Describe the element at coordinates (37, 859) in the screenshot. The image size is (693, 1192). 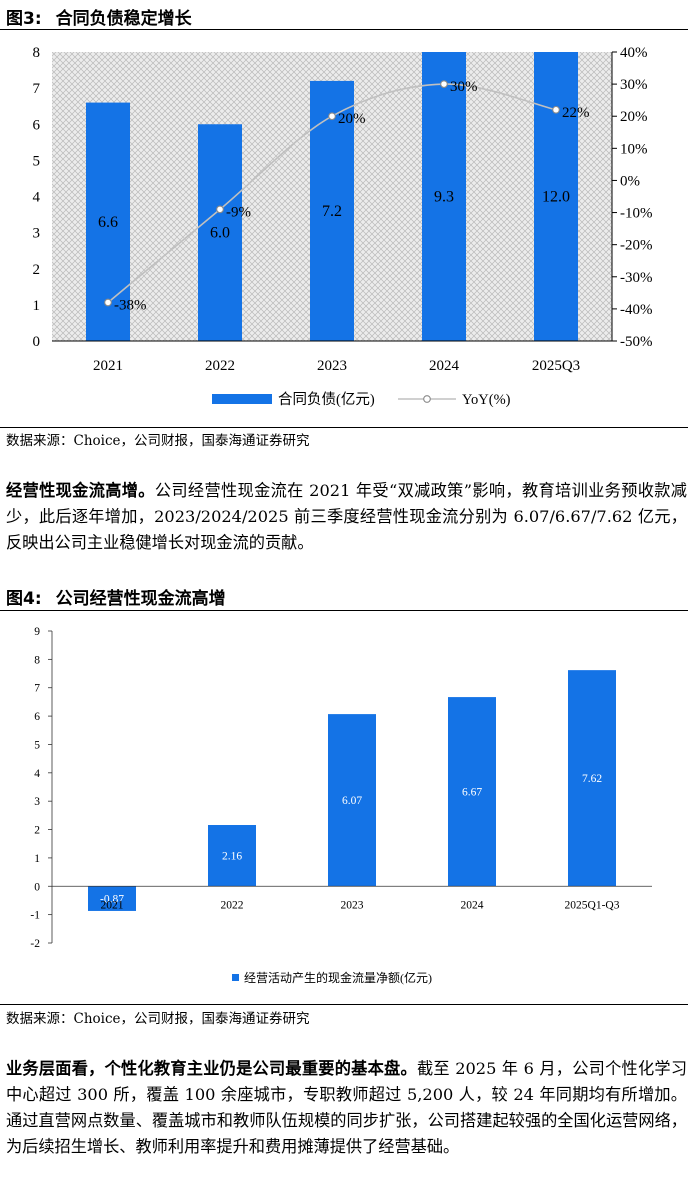
I see `figure4-y-tick: 1` at that location.